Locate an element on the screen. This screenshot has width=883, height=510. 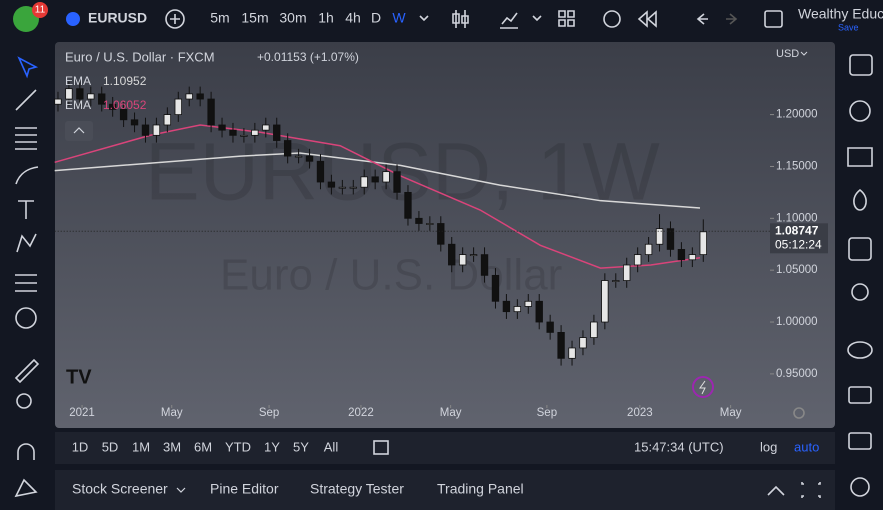
ema-value: 1.10952 is located at coordinates (125, 81).